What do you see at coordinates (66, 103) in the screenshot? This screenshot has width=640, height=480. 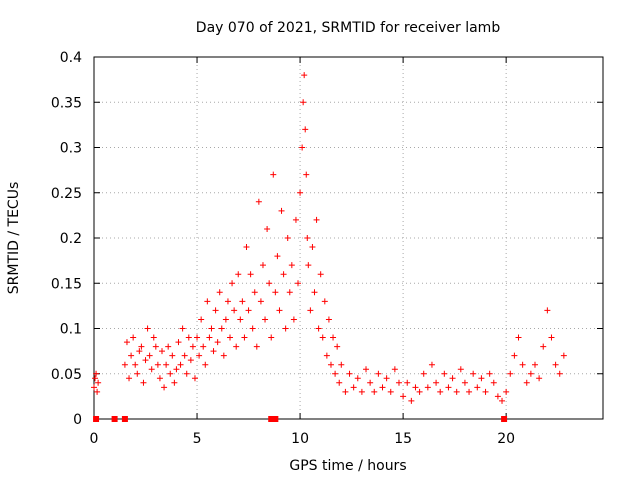 I see `y-tick-label: 0.35` at bounding box center [66, 103].